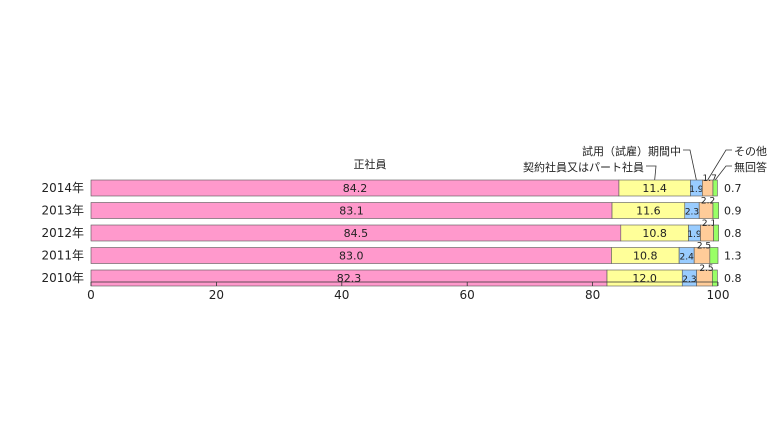  Describe the element at coordinates (467, 295) in the screenshot. I see `x-tick-label: 60` at that location.